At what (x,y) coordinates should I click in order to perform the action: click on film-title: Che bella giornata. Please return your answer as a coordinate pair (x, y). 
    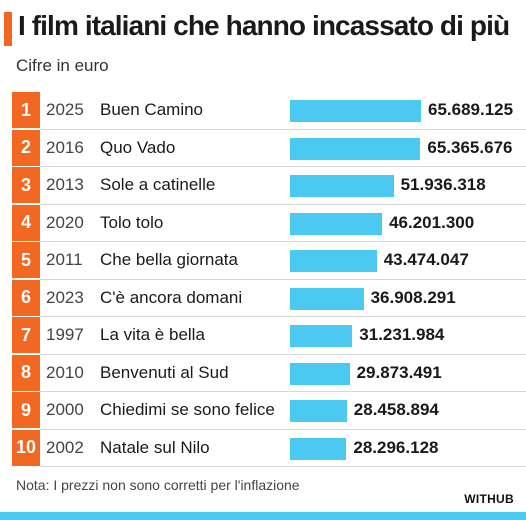
    Looking at the image, I should click on (169, 259).